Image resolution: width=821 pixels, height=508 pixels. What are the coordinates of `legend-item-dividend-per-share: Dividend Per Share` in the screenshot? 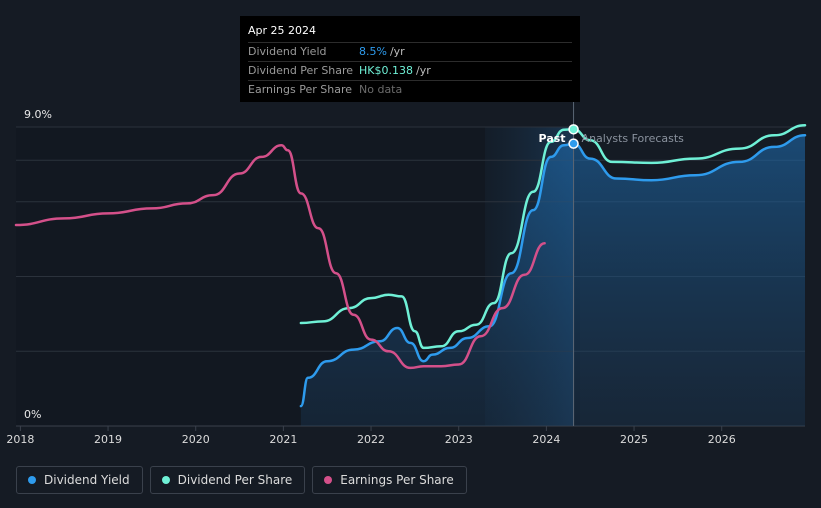 It's located at (227, 480).